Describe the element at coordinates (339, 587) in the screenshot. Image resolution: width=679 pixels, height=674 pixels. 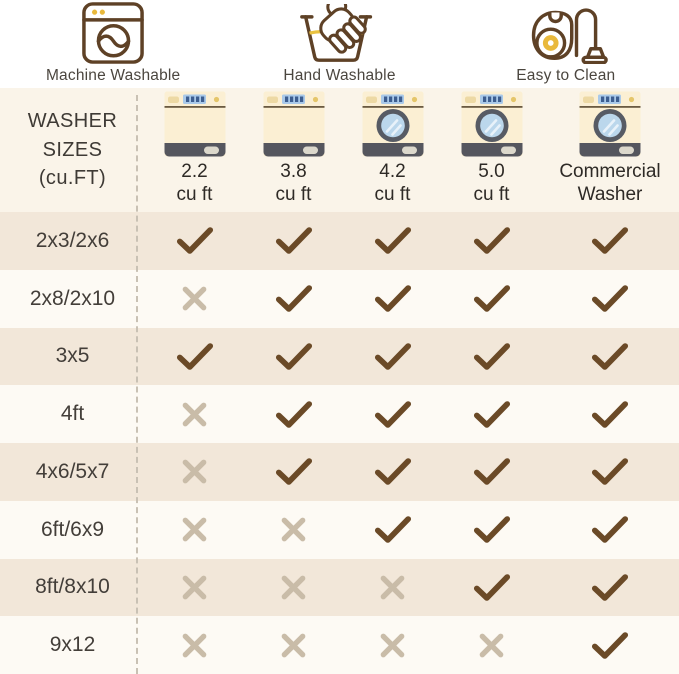
I see `table-row: 8ft/8x10` at that location.